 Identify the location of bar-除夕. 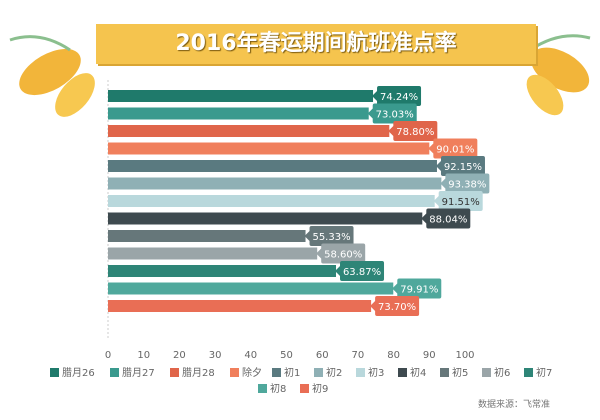
(269, 148).